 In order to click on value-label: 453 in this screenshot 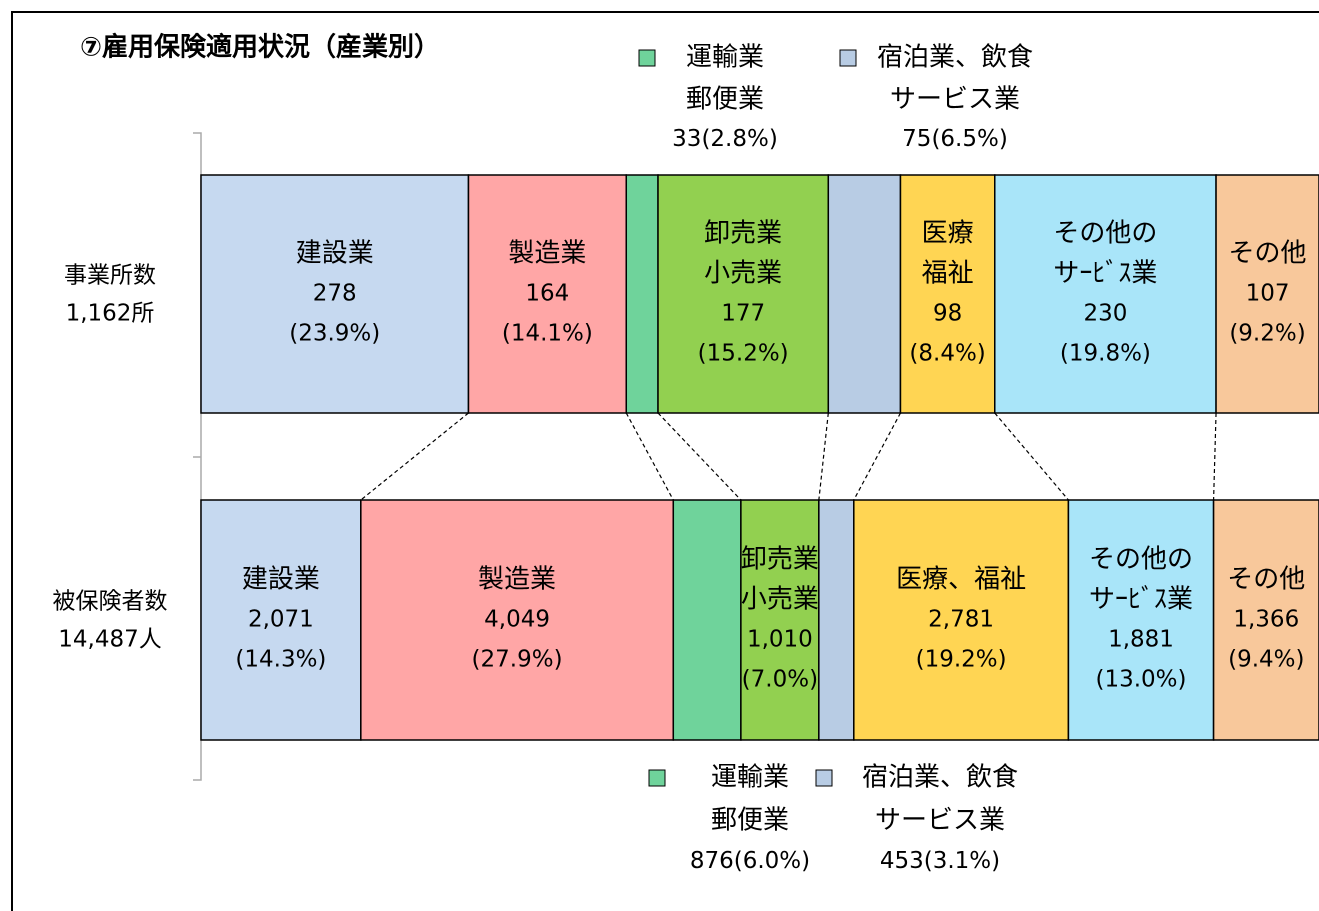, I will do `click(902, 861)`.